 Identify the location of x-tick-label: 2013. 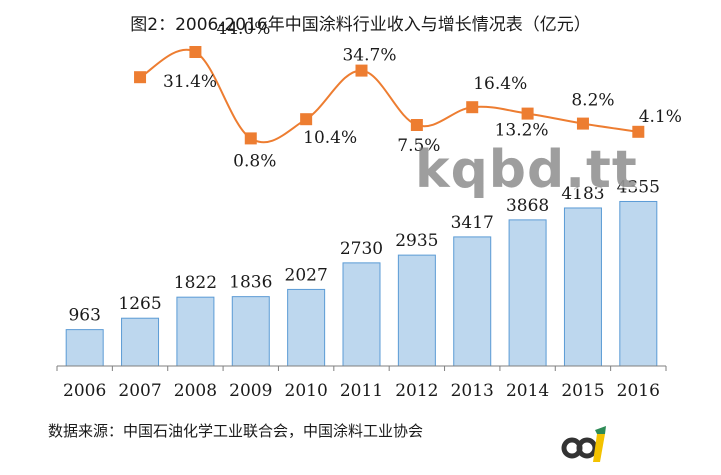
(472, 391).